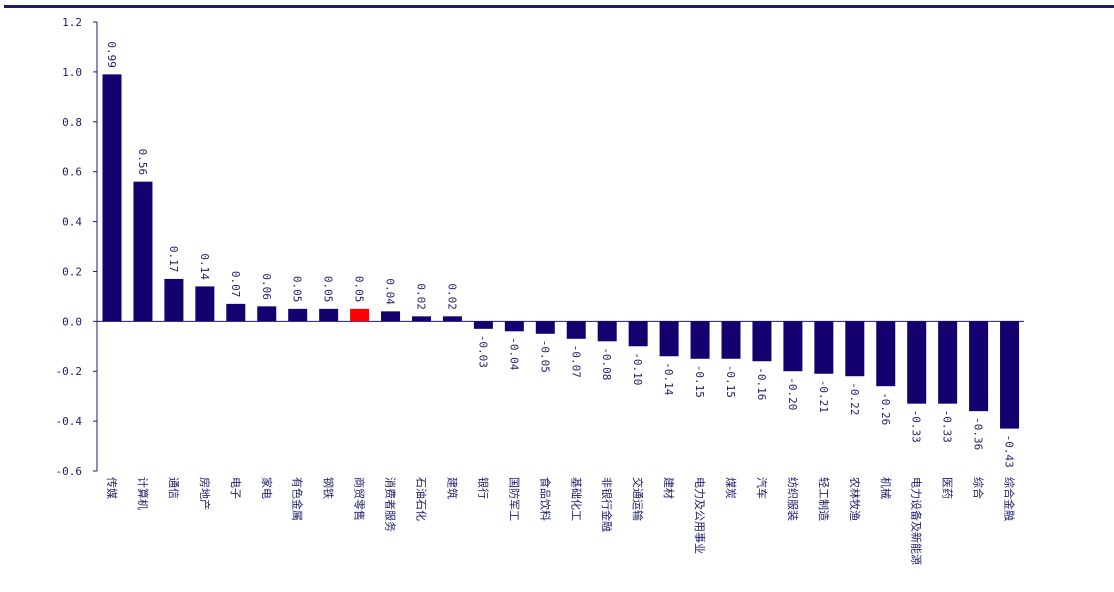 The image size is (1114, 592). Describe the element at coordinates (452, 488) in the screenshot. I see `category-label: 建筑` at that location.